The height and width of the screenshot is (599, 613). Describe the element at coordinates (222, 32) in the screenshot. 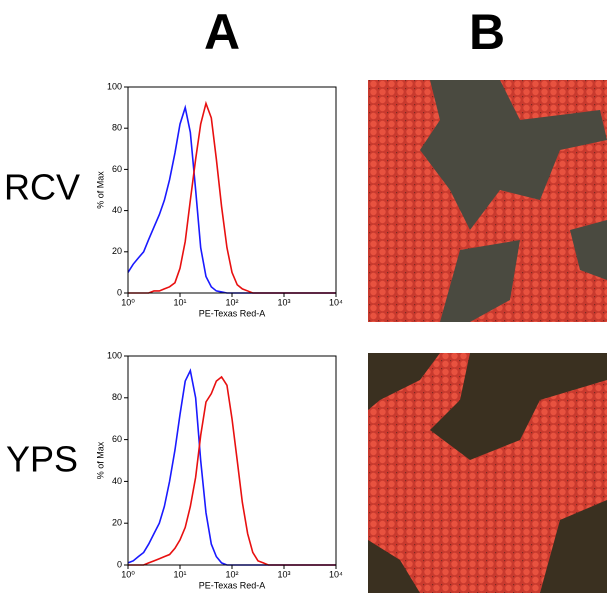

I see `panel-label: A` at that location.